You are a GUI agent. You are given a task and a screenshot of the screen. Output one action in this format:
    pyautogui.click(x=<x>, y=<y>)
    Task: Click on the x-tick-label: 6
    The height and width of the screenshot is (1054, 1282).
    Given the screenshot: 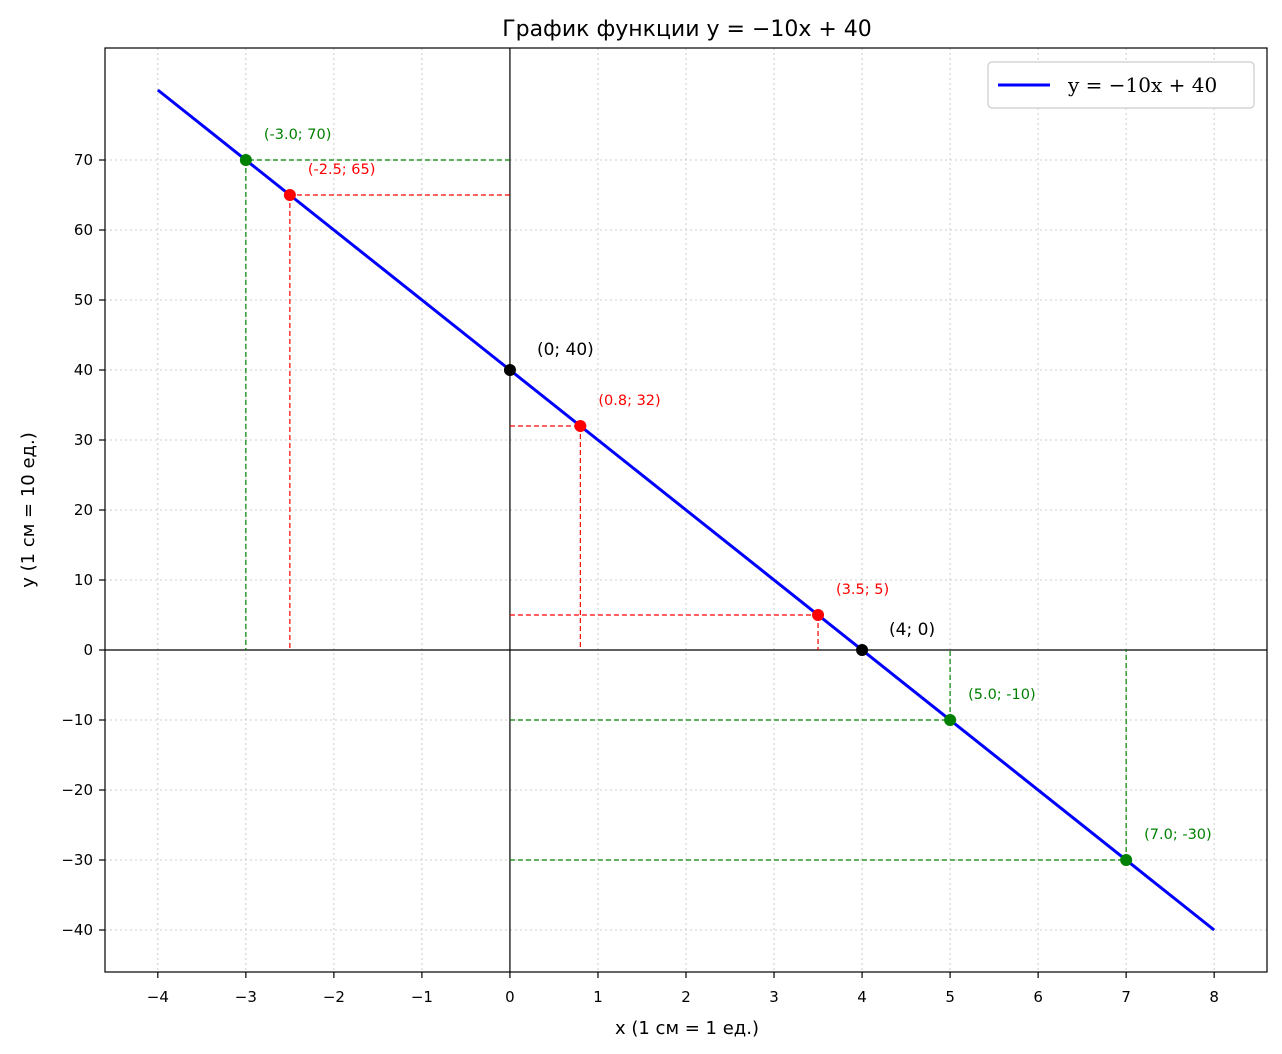 What is the action you would take?
    pyautogui.click(x=1038, y=997)
    